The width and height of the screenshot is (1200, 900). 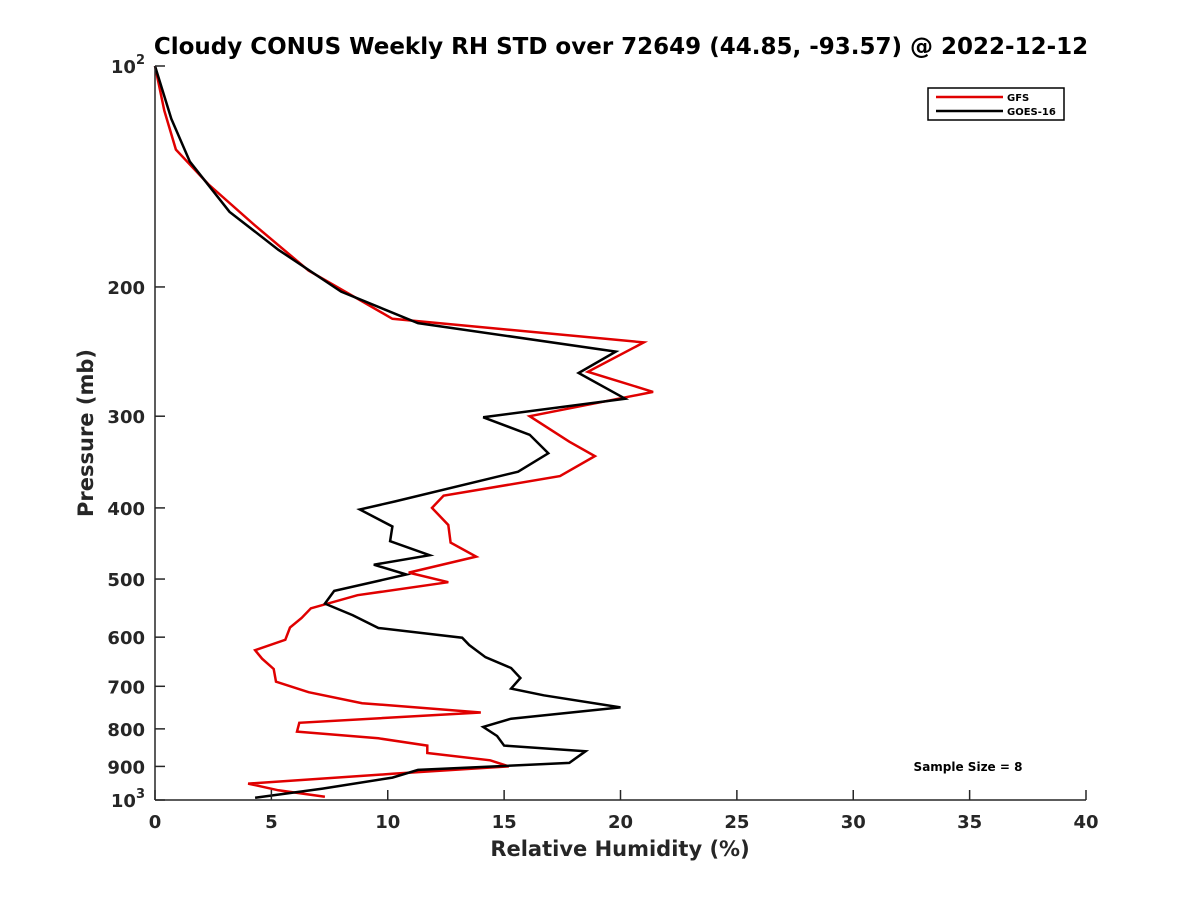 What do you see at coordinates (126, 509) in the screenshot?
I see `y-tick-label: 400` at bounding box center [126, 509].